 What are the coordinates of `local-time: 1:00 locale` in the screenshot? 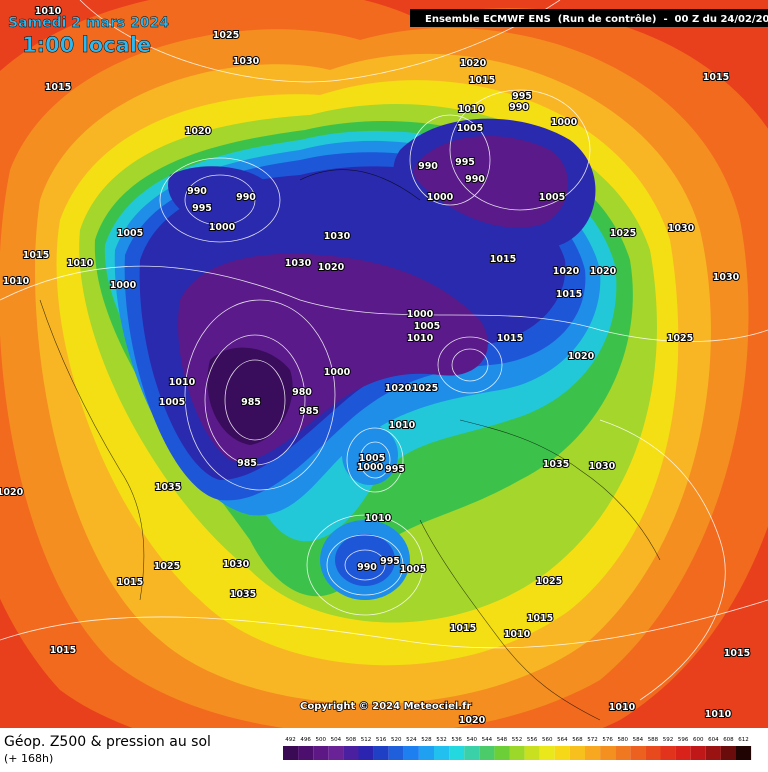 It's located at (86, 45).